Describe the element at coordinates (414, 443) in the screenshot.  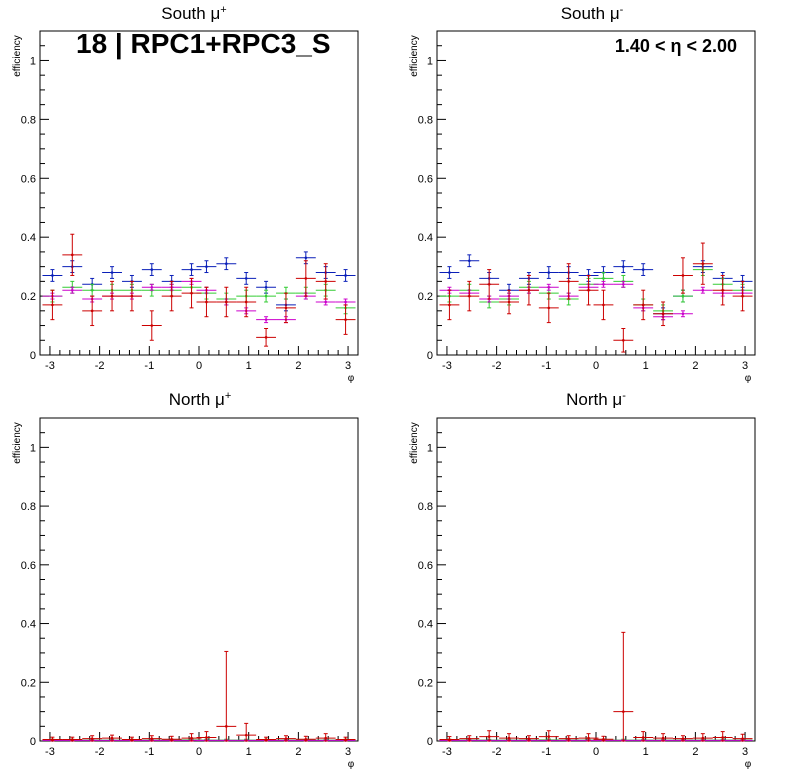
I see `y-axis-label: efficiency` at that location.